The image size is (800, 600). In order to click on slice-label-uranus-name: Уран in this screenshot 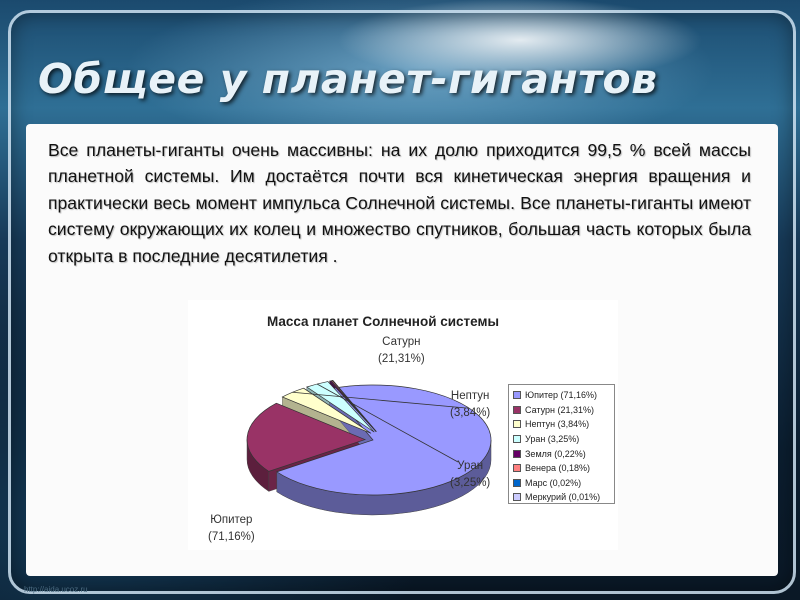, I will do `click(470, 466)`.